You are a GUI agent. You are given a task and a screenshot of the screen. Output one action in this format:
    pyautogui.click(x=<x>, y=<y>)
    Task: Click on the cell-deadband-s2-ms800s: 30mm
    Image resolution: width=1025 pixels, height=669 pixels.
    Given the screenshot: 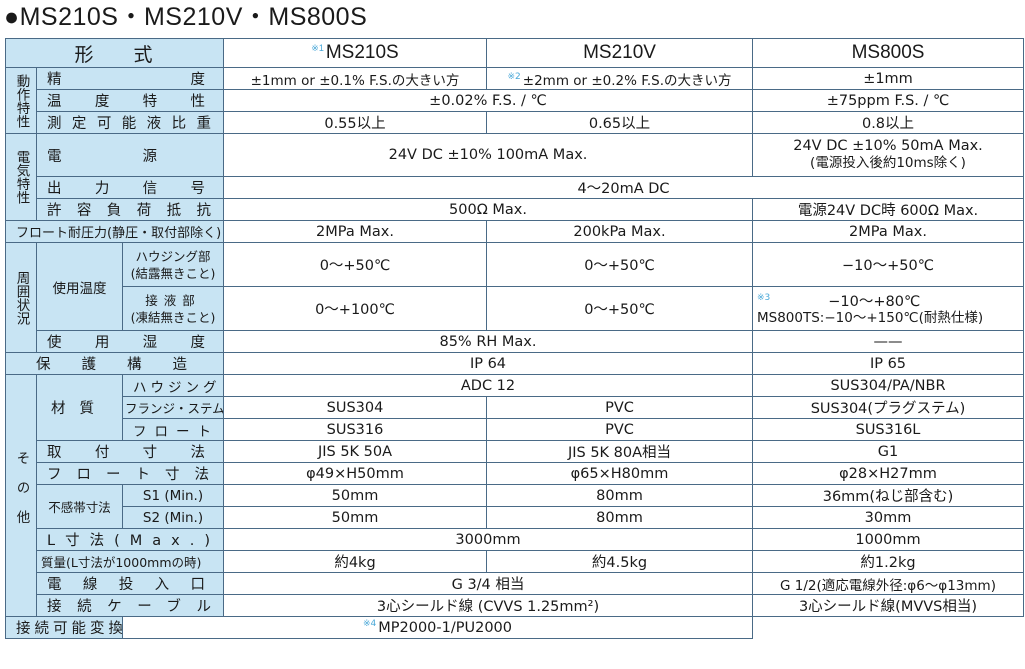 What is the action you would take?
    pyautogui.click(x=888, y=517)
    